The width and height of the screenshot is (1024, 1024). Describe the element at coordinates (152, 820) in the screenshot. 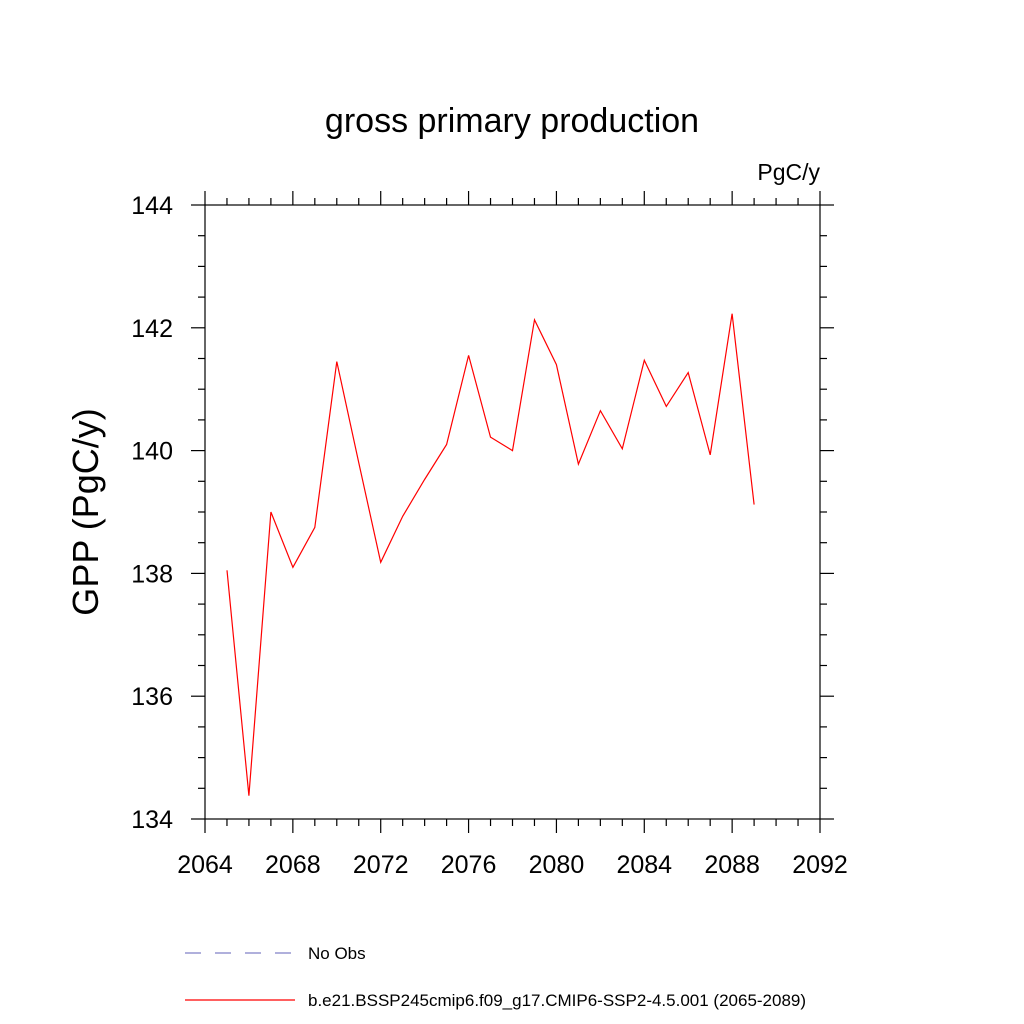

I see `y-tick-label: 134` at that location.